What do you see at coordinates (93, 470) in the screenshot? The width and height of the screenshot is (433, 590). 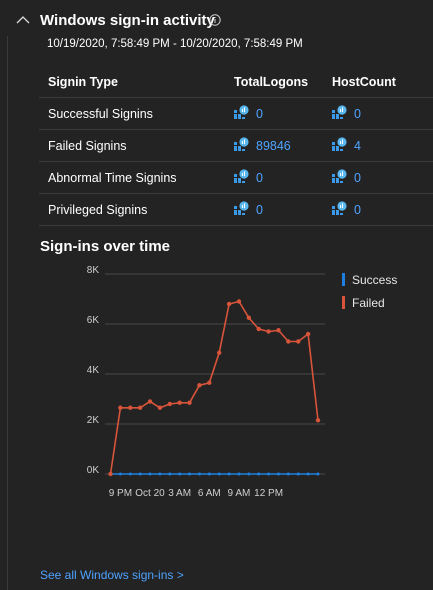 I see `y-tick-label: 0K` at bounding box center [93, 470].